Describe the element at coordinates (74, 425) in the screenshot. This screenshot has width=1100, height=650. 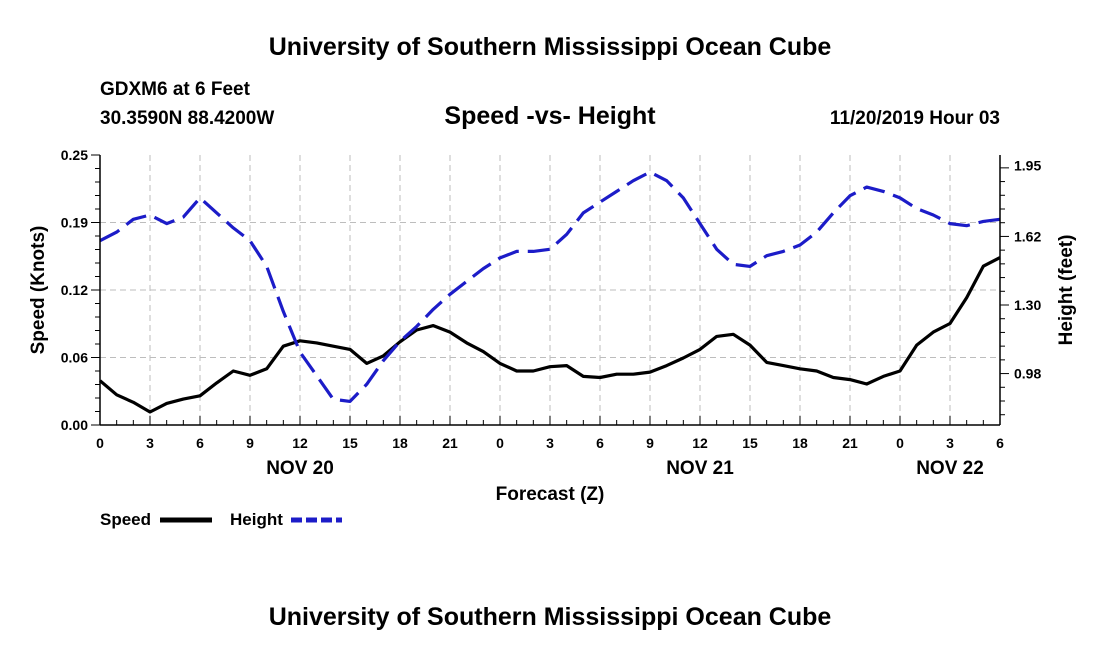
I see `y-tick-label: 0.00` at that location.